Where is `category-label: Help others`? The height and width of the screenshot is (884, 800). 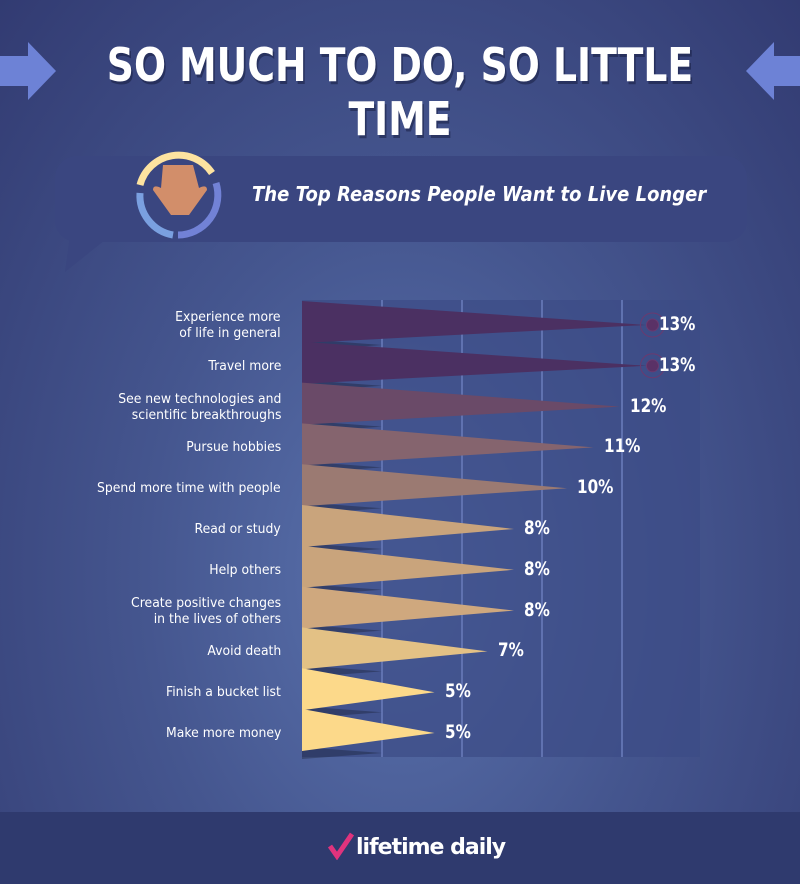 category-label: Help others is located at coordinates (245, 570).